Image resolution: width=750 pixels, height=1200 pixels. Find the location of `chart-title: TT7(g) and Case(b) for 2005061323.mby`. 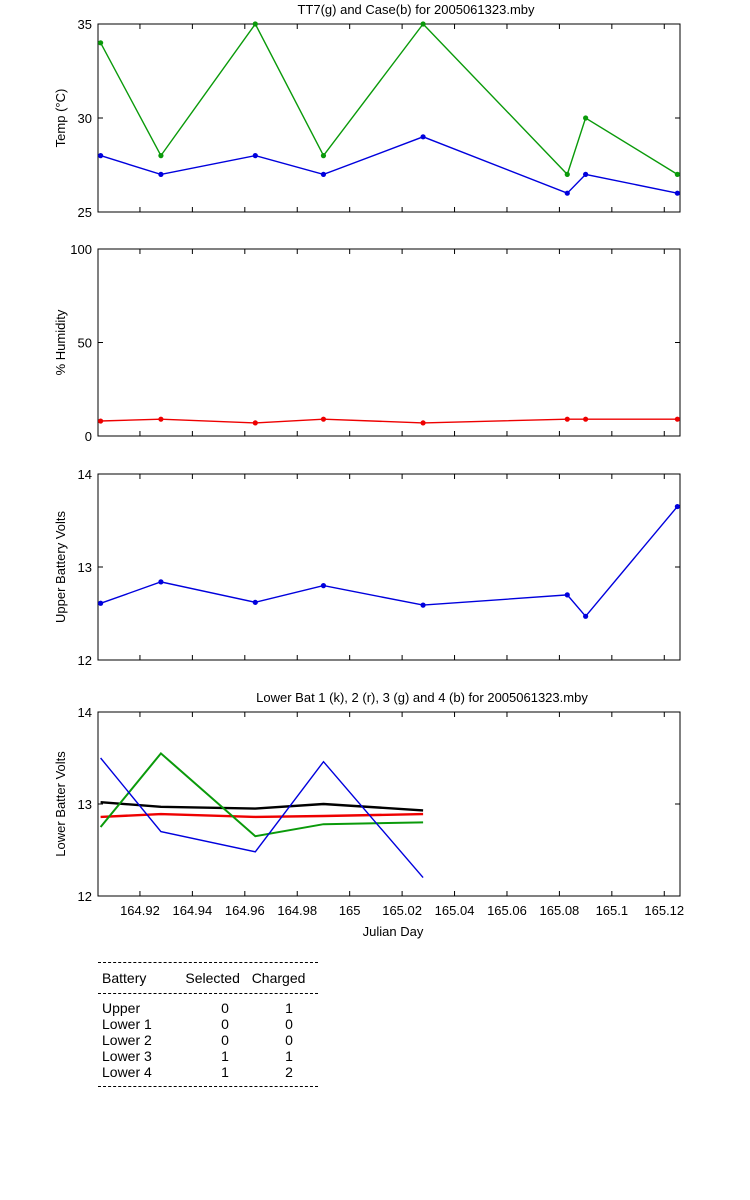

chart-title: TT7(g) and Case(b) for 2005061323.mby is located at coordinates (416, 9).